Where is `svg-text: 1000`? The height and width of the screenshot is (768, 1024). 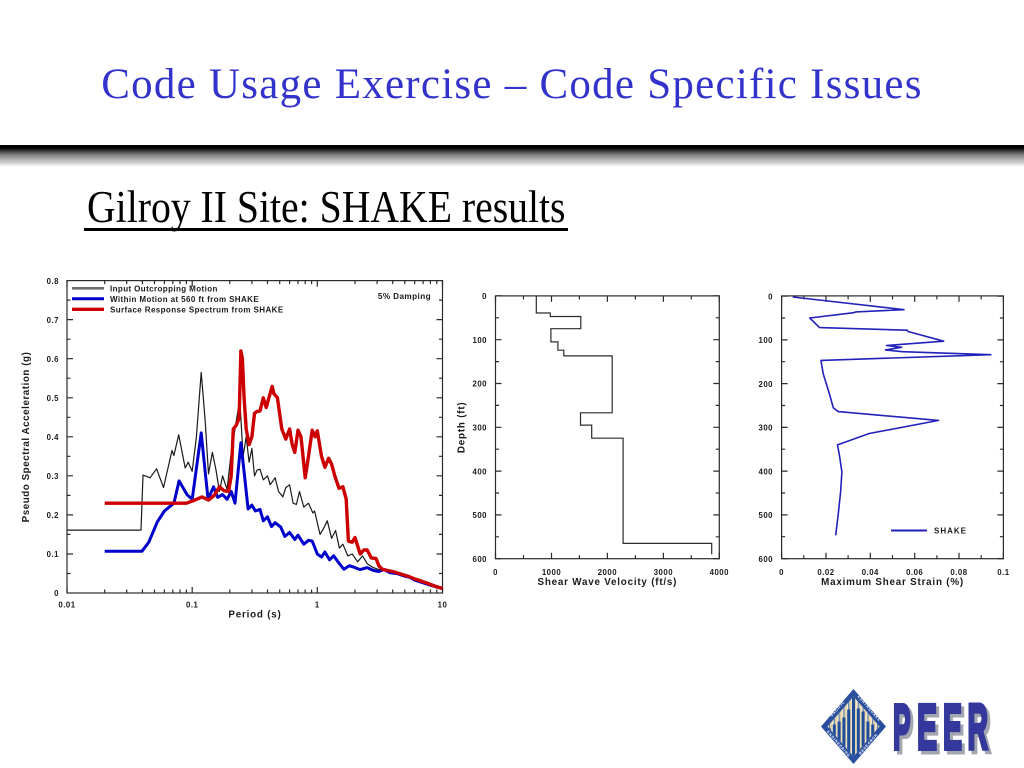
svg-text: 1000 is located at coordinates (552, 572).